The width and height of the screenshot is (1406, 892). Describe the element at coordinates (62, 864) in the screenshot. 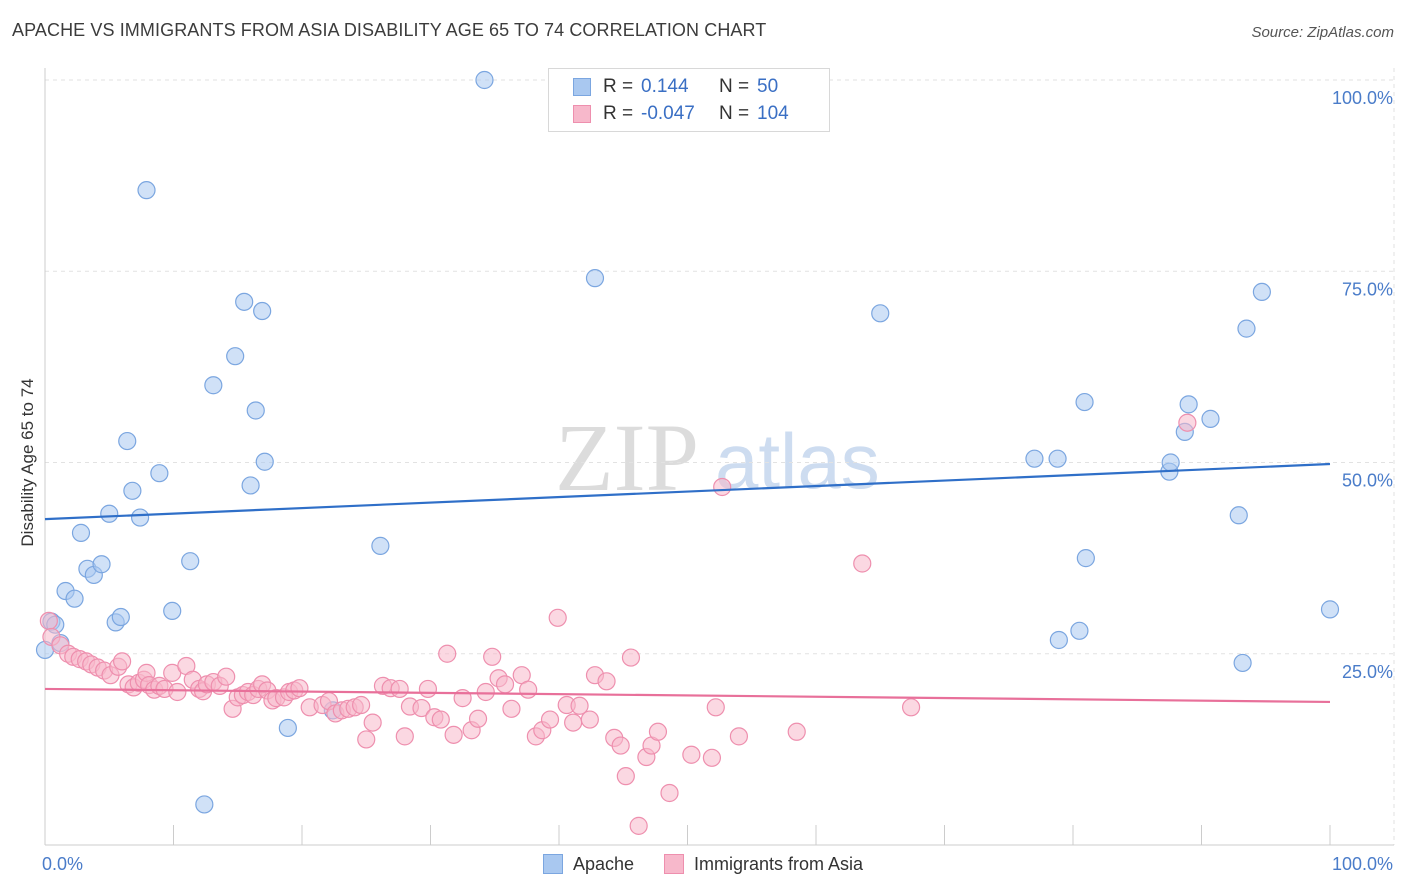

I see `x-tick-label: 0.0%` at that location.